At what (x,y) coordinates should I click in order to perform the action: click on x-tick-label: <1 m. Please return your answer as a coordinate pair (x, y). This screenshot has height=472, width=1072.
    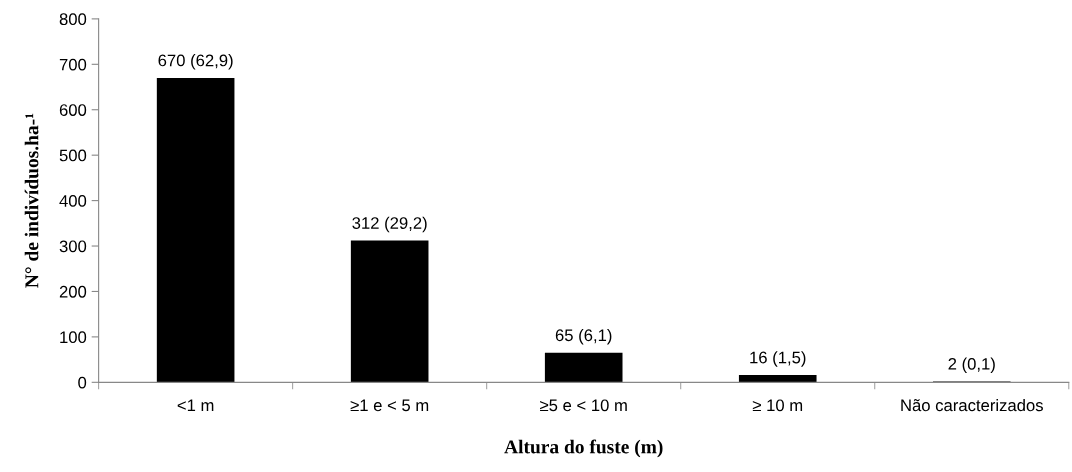
    Looking at the image, I should click on (195, 405).